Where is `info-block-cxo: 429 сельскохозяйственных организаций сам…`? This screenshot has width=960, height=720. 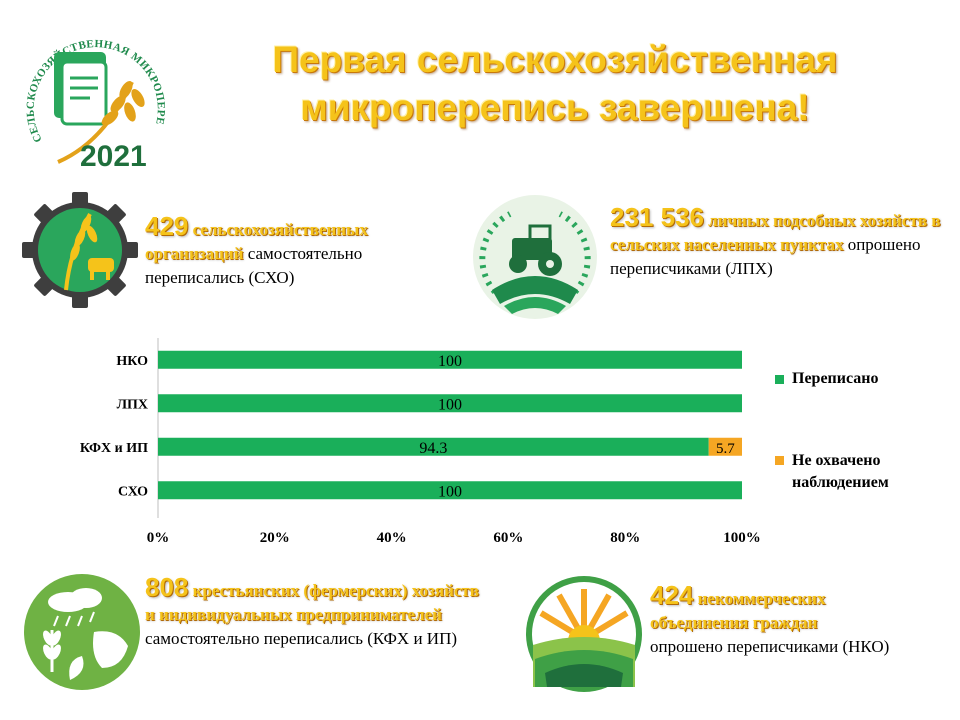 info-block-cxo: 429 сельскохозяйственных организаций сам… is located at coordinates (290, 250).